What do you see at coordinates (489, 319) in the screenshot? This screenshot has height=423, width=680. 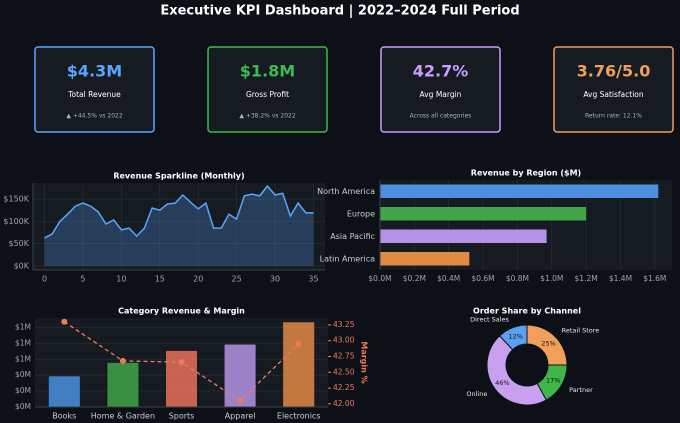 I see `slice-label: Direct Sales` at bounding box center [489, 319].